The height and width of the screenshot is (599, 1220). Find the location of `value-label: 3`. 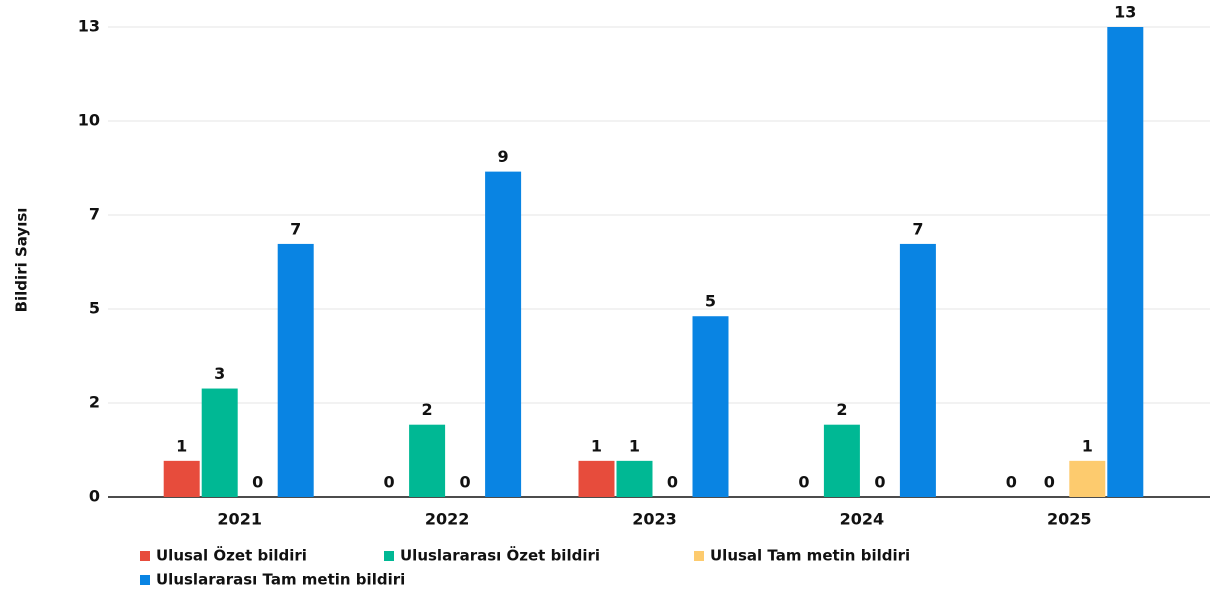

value-label: 3 is located at coordinates (219, 373).